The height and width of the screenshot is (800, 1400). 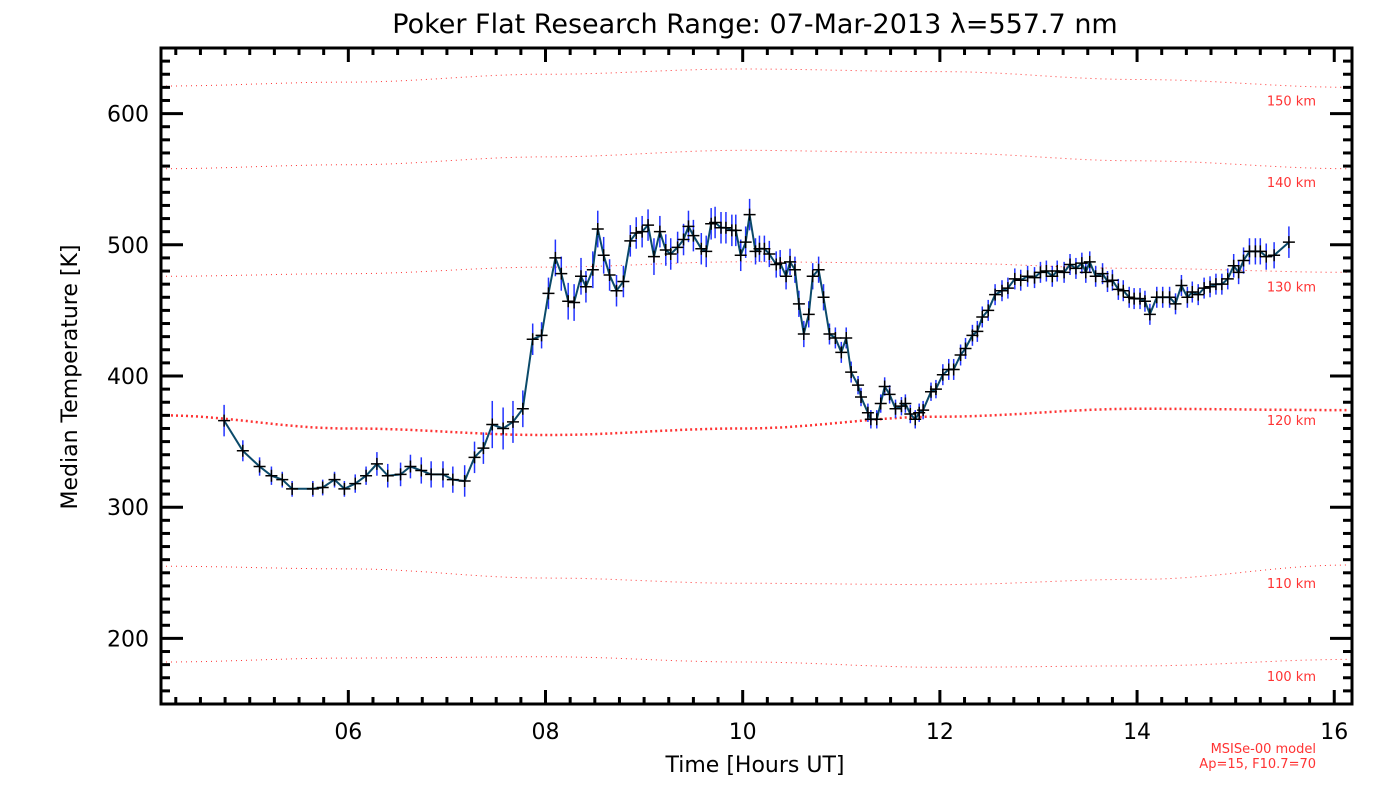 What do you see at coordinates (755, 269) in the screenshot?
I see `model-curve-130-km` at bounding box center [755, 269].